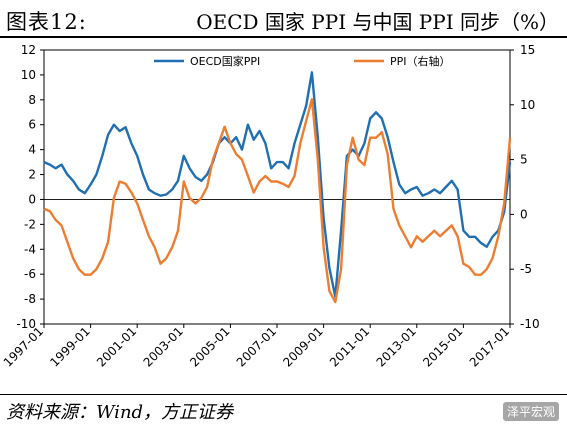 This screenshot has height=430, width=567. I want to click on legend-label-0: OECD国家PPI, so click(225, 61).